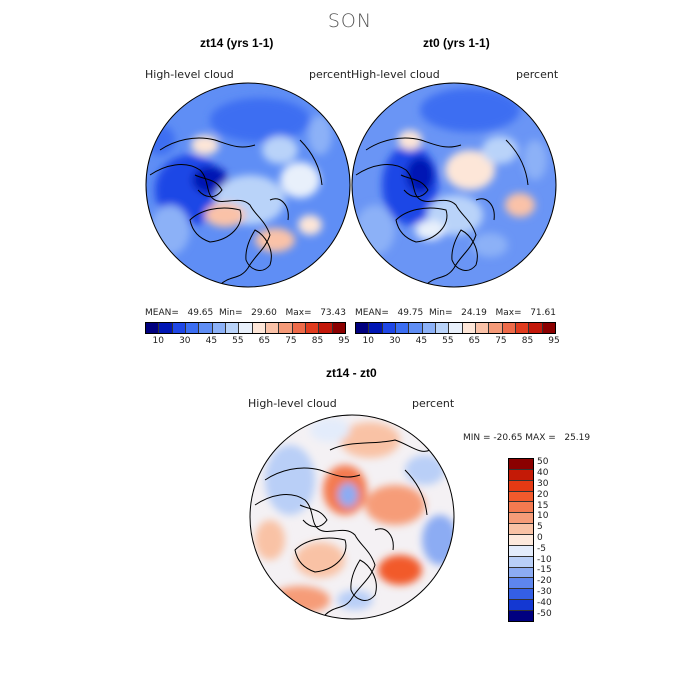  I want to click on panel-2-units: percent, so click(537, 74).